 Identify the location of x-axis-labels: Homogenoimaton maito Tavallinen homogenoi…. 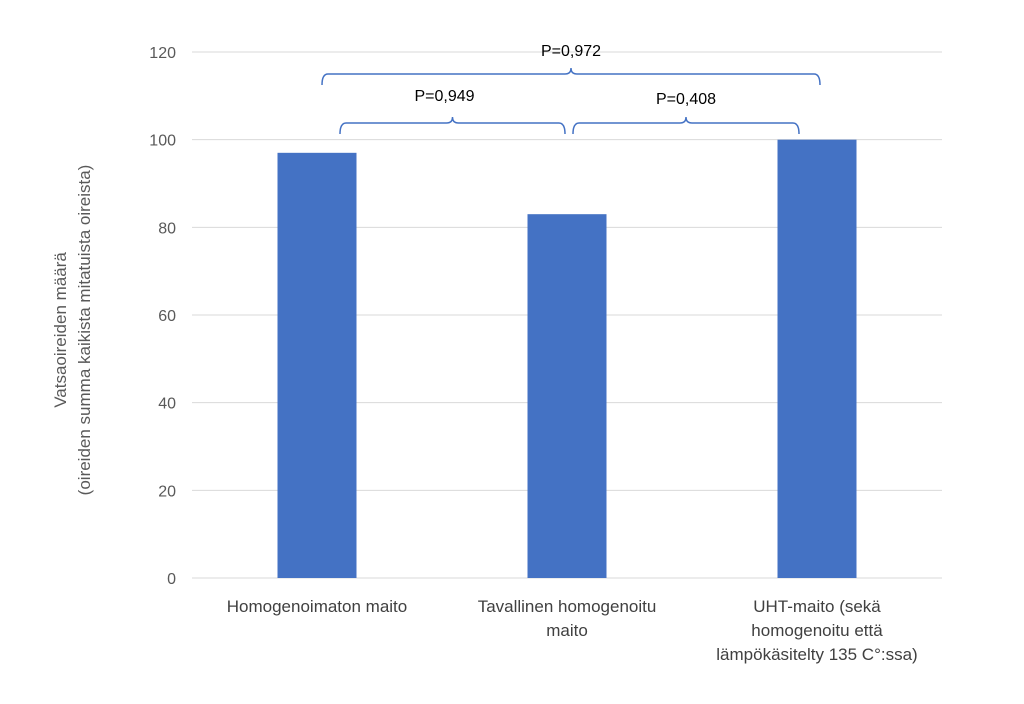
(572, 630).